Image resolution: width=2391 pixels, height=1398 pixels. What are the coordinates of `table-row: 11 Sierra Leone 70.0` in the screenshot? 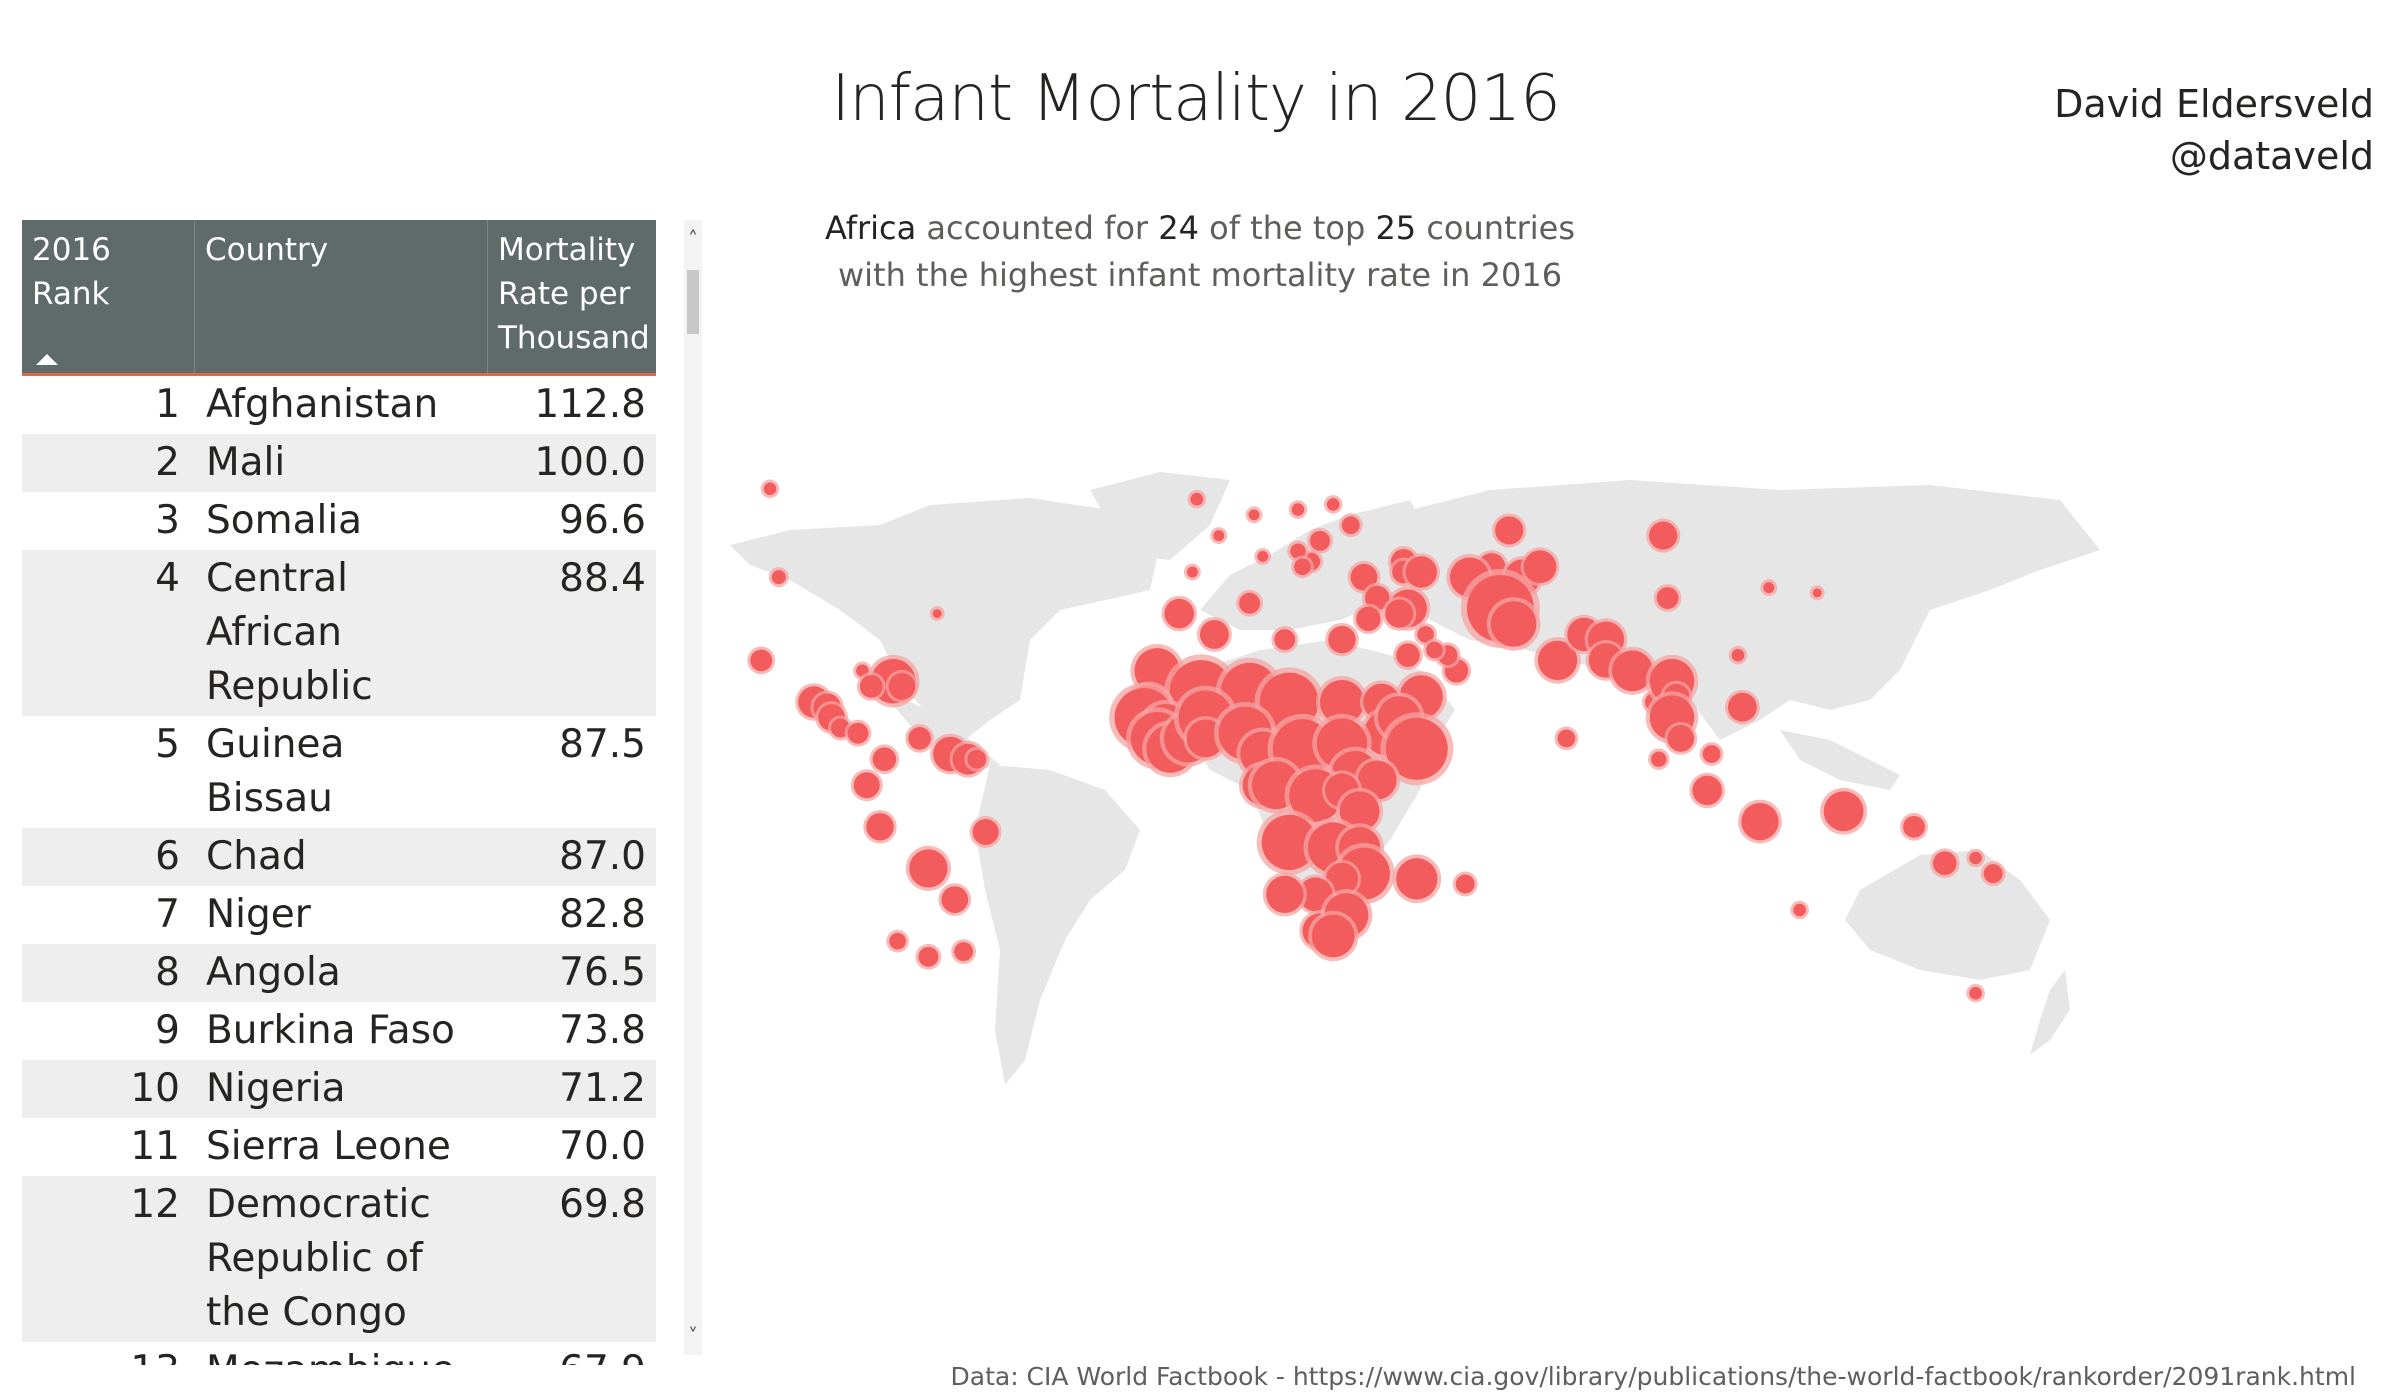 It's located at (339, 1147).